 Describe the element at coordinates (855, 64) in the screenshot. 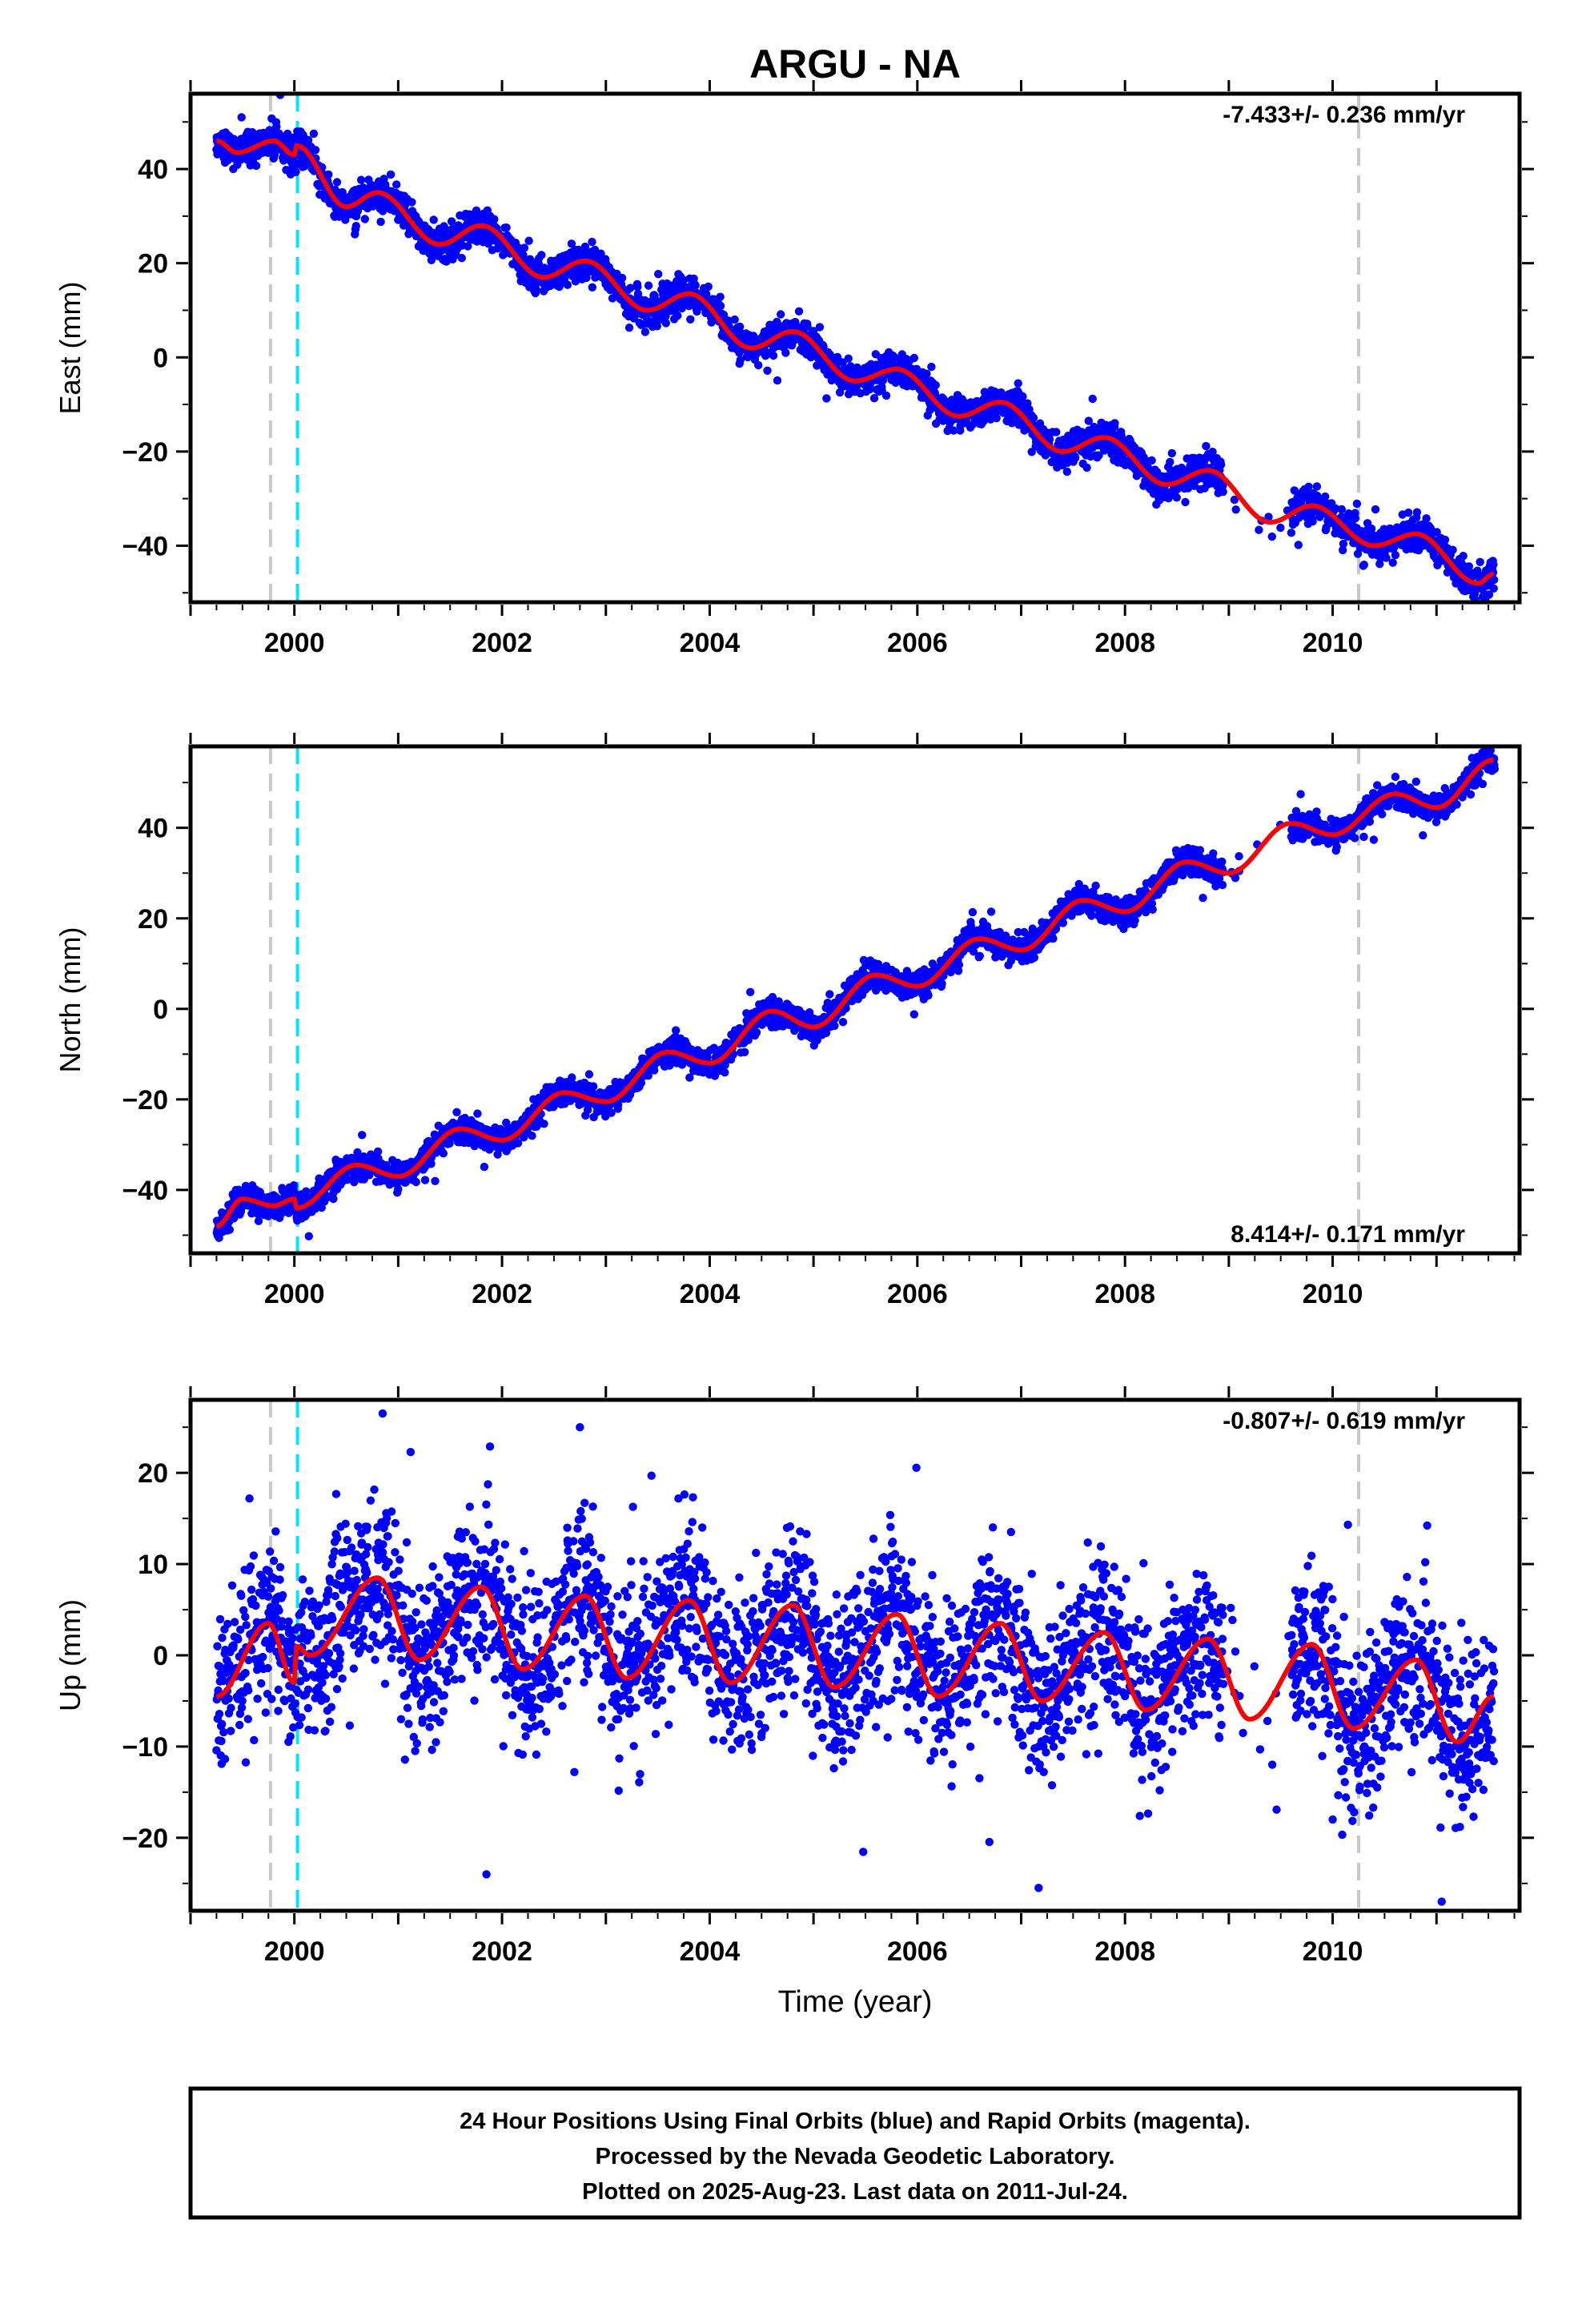

I see `figure-title: ARGU - NA` at that location.